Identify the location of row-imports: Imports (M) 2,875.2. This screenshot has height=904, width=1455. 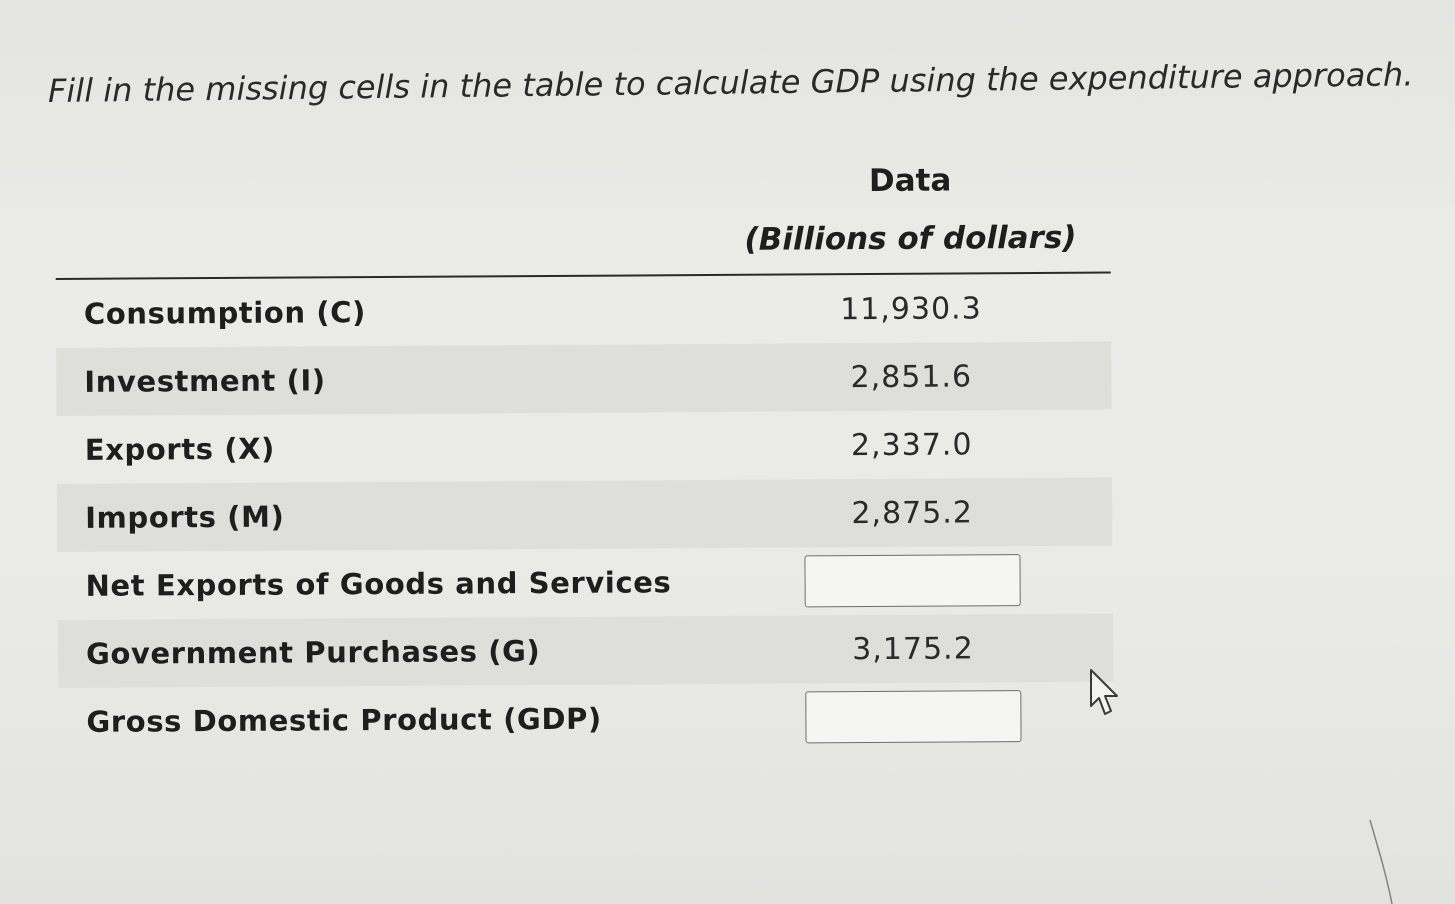
(584, 514).